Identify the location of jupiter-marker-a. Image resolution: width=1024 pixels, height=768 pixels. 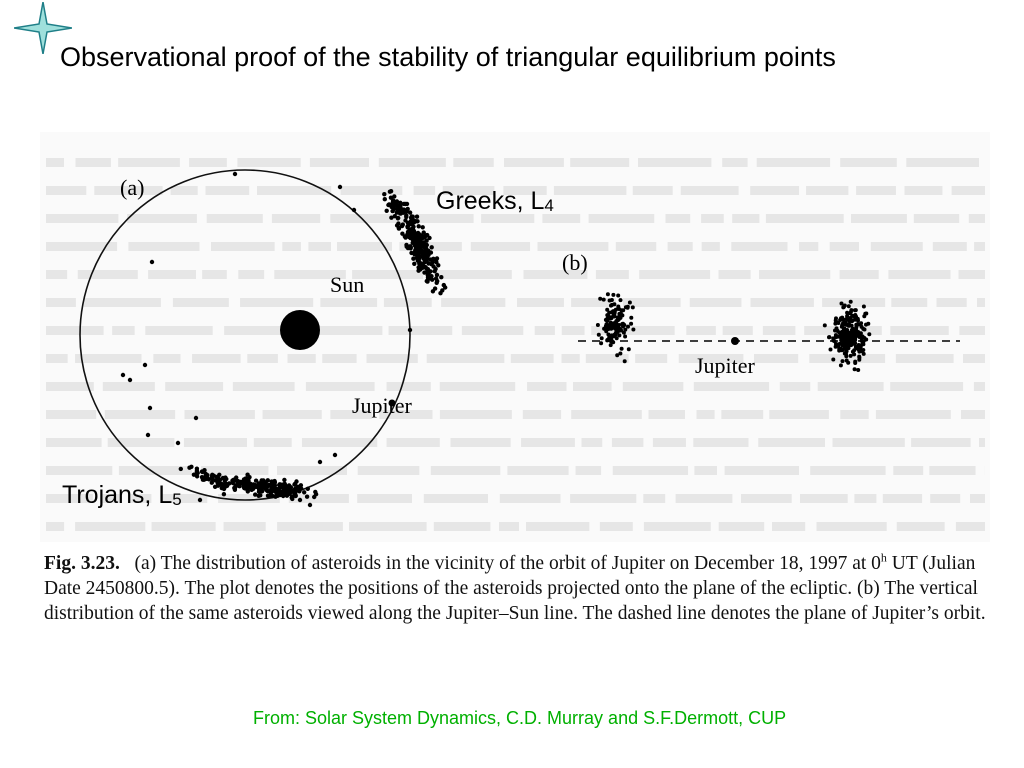
(392, 403).